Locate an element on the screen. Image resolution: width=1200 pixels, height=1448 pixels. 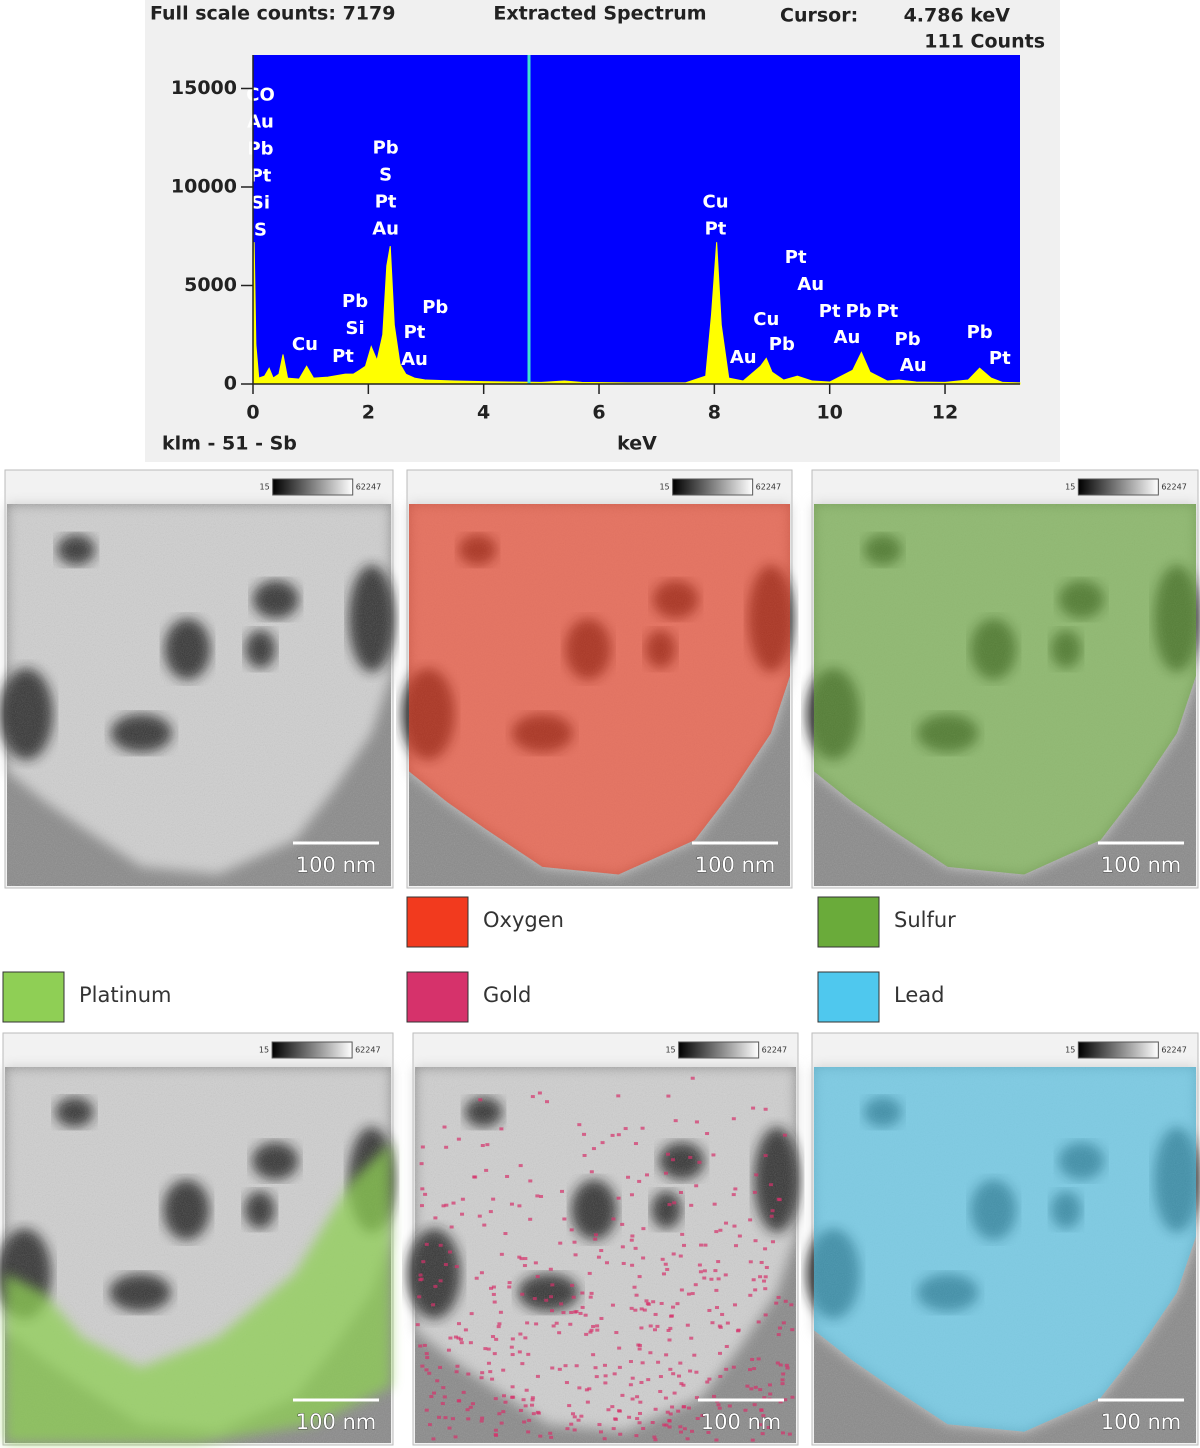
micrograph is located at coordinates (597, 695).